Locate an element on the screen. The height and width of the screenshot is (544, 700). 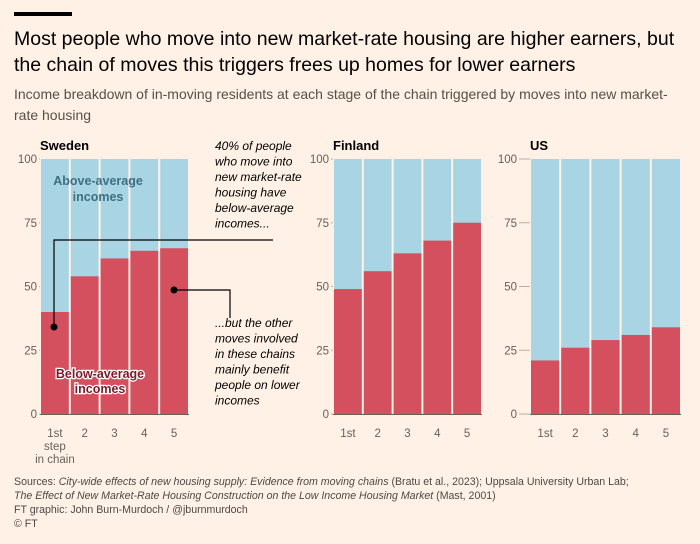
panel-title: US is located at coordinates (539, 145).